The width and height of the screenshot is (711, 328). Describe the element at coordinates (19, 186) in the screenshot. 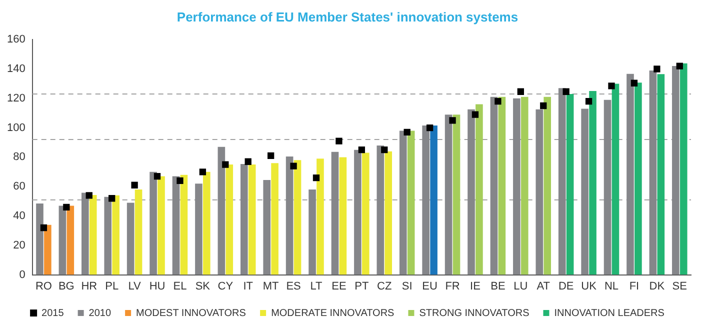

I see `y-tick-label: 60` at that location.